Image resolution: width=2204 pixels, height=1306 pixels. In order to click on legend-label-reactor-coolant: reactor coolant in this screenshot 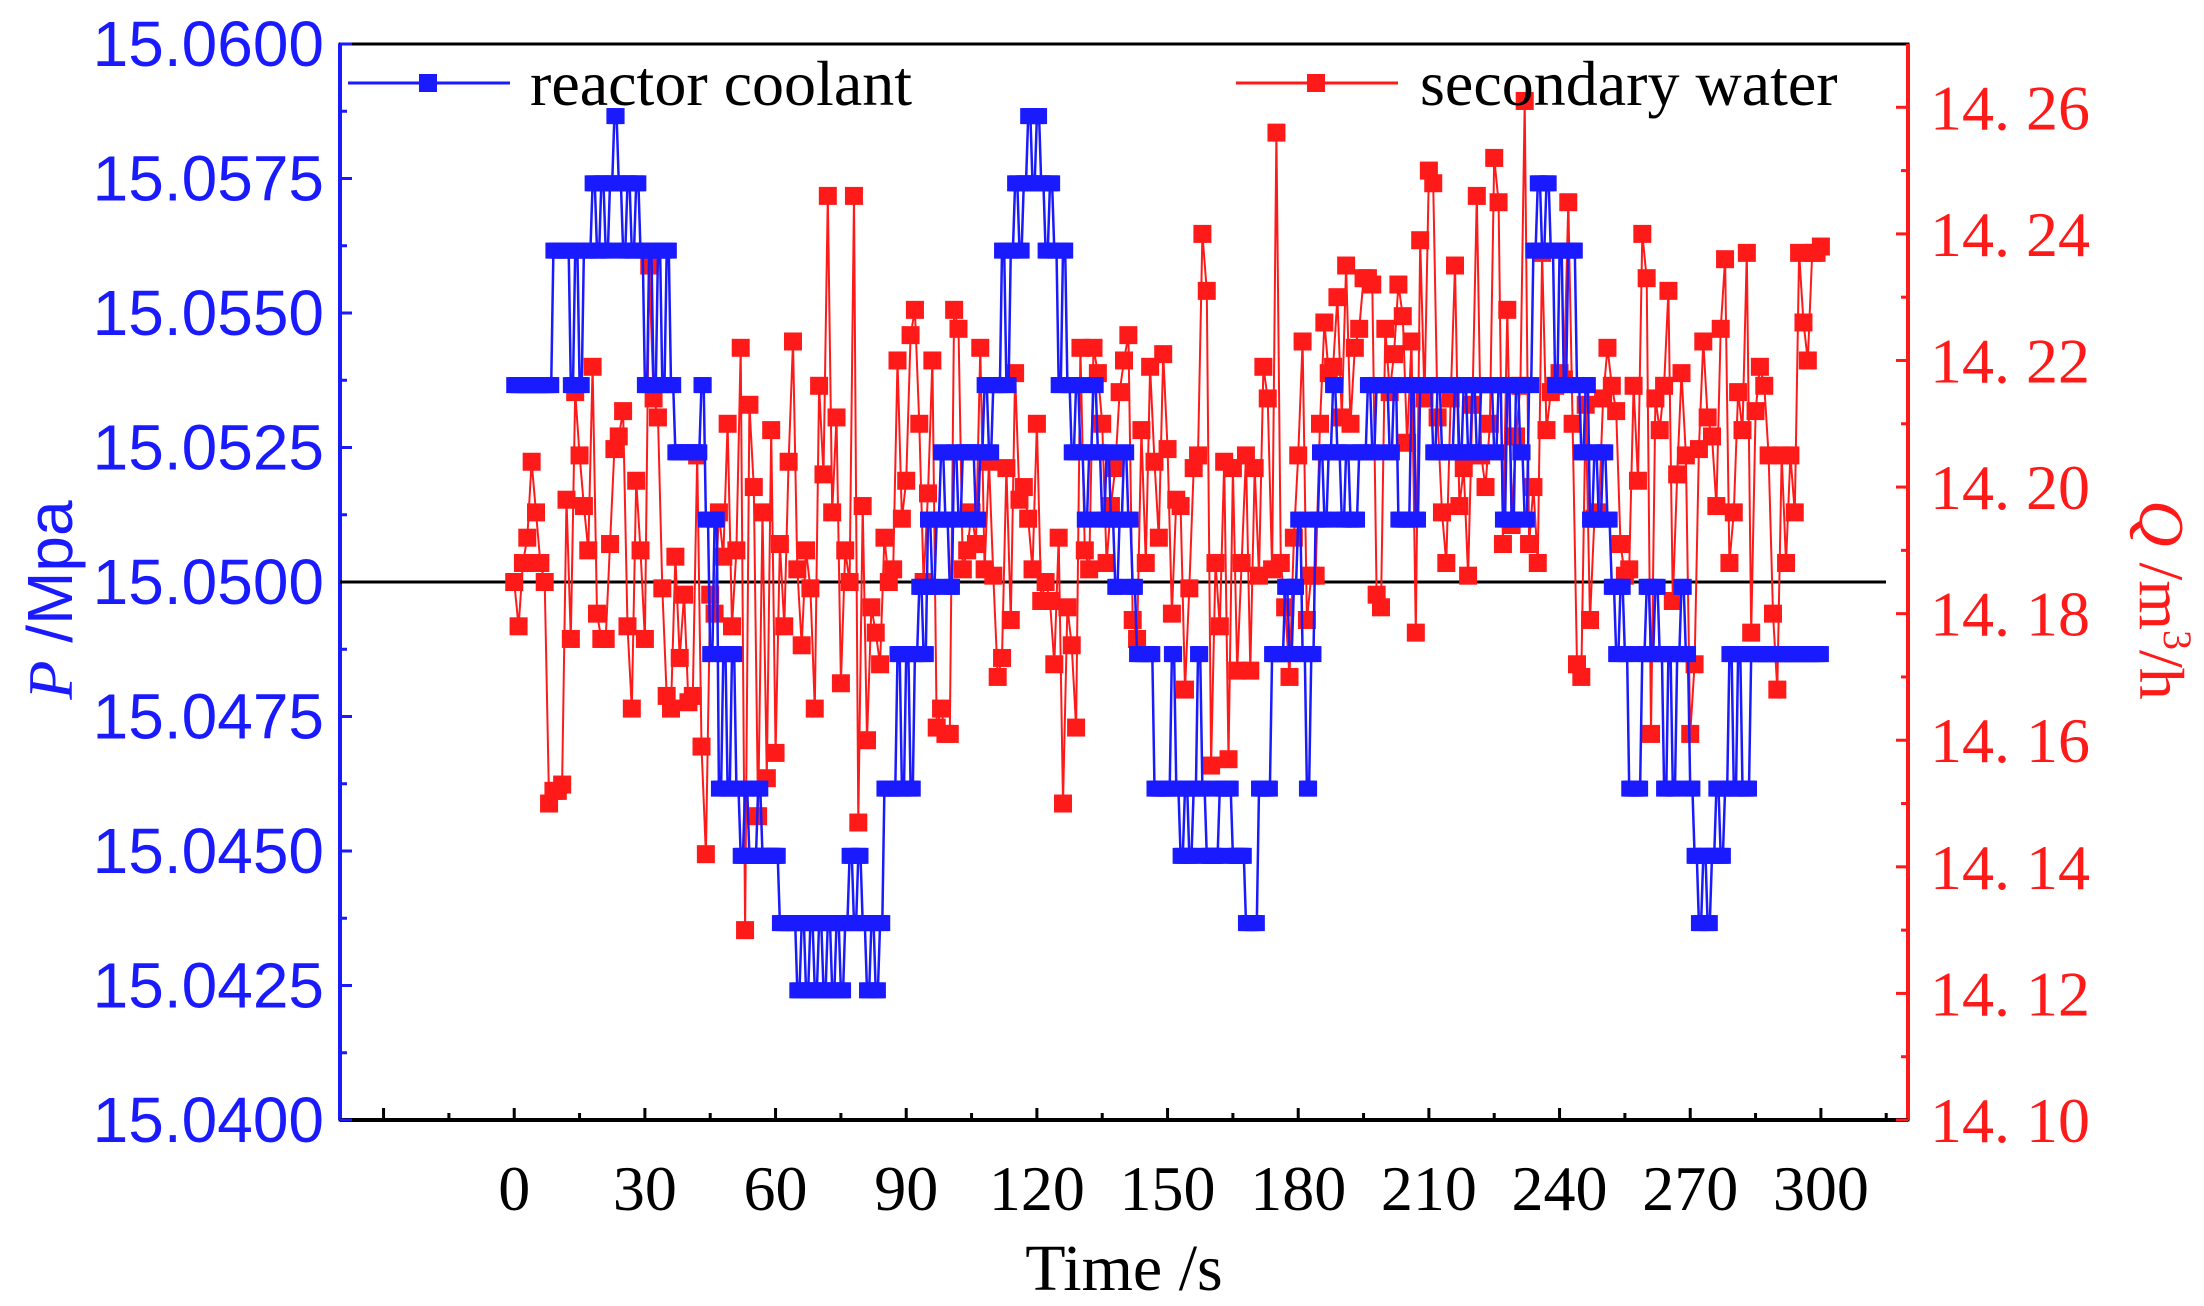, I will do `click(721, 83)`.